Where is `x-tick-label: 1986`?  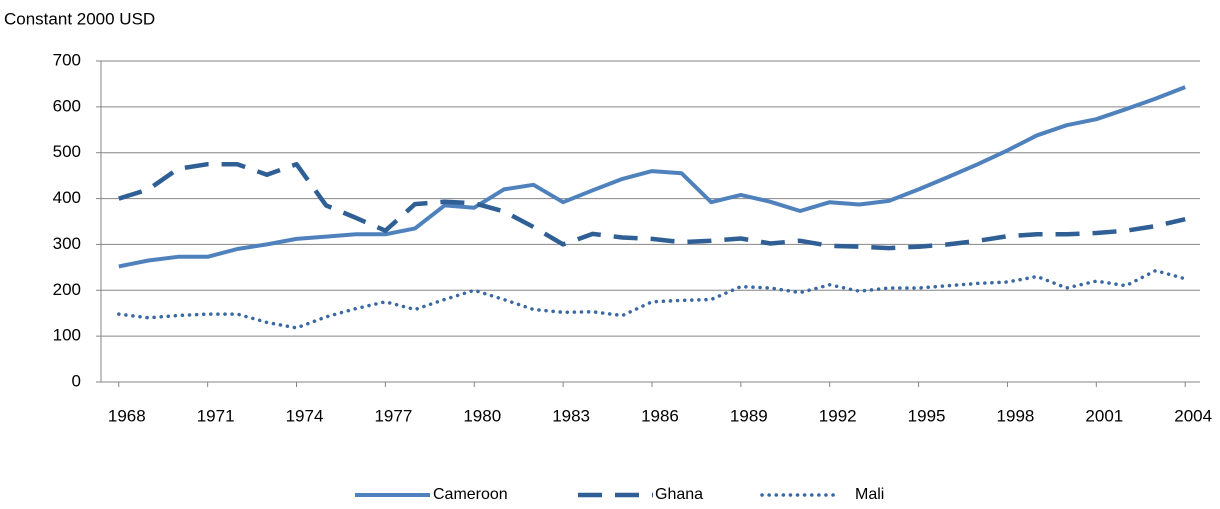 x-tick-label: 1986 is located at coordinates (660, 415).